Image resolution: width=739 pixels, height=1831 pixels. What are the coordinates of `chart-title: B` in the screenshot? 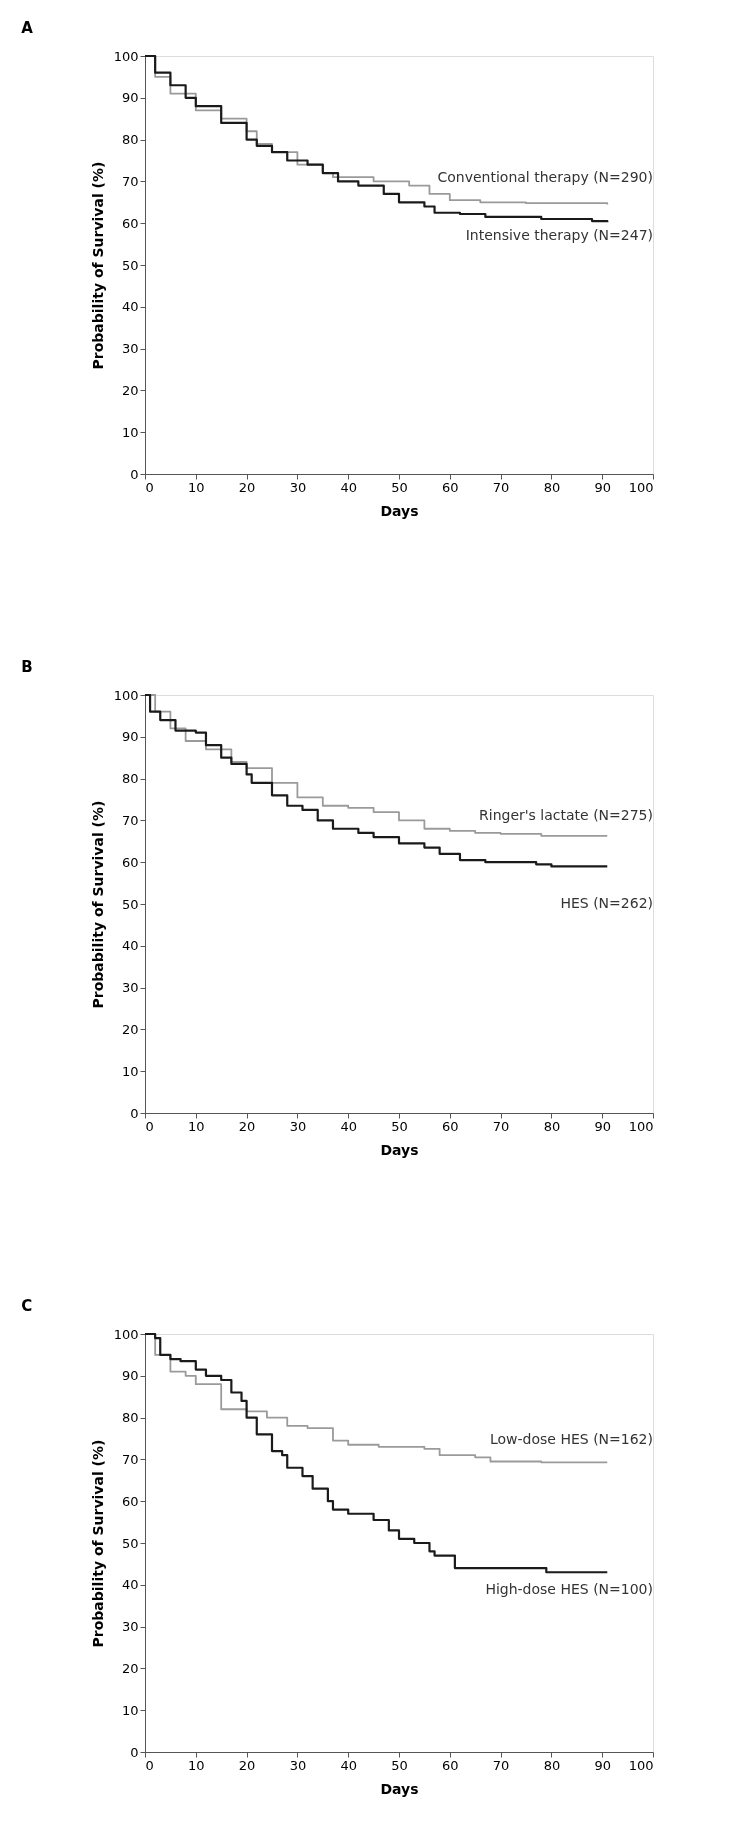 It's located at (27, 667).